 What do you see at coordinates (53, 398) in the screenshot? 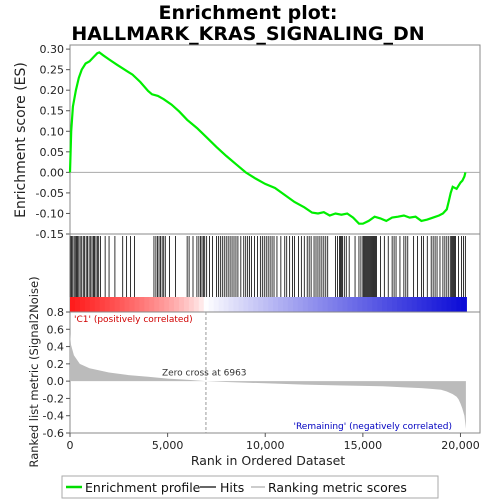
I see `metric-y-tick-label: -0.2` at bounding box center [53, 398].